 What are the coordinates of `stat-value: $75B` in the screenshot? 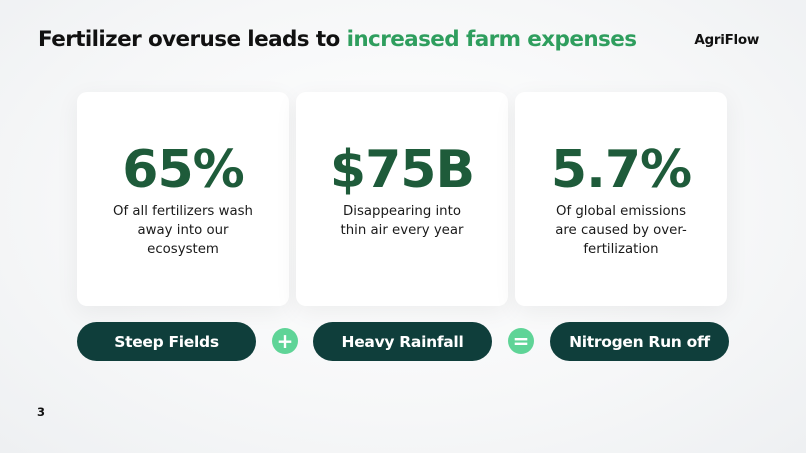 It's located at (402, 170).